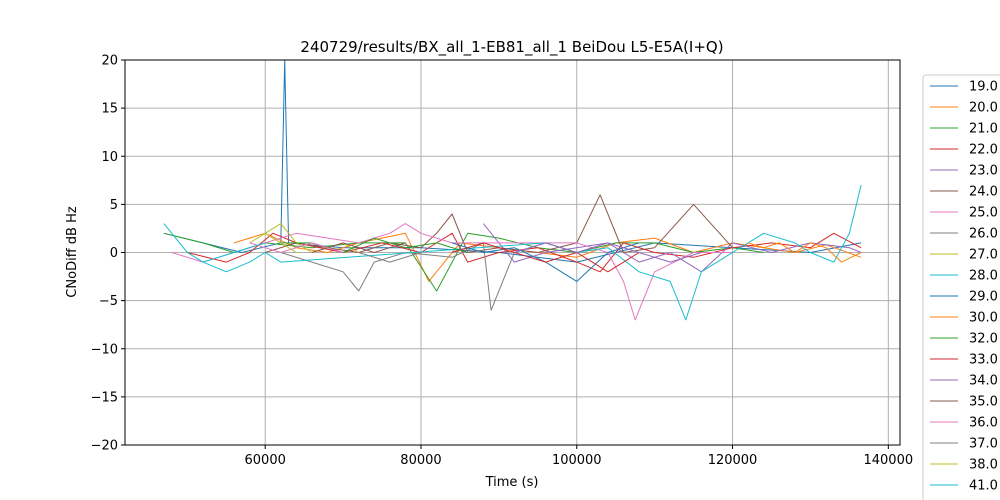 The height and width of the screenshot is (500, 1000). I want to click on x-tick-label: 140000, so click(888, 460).